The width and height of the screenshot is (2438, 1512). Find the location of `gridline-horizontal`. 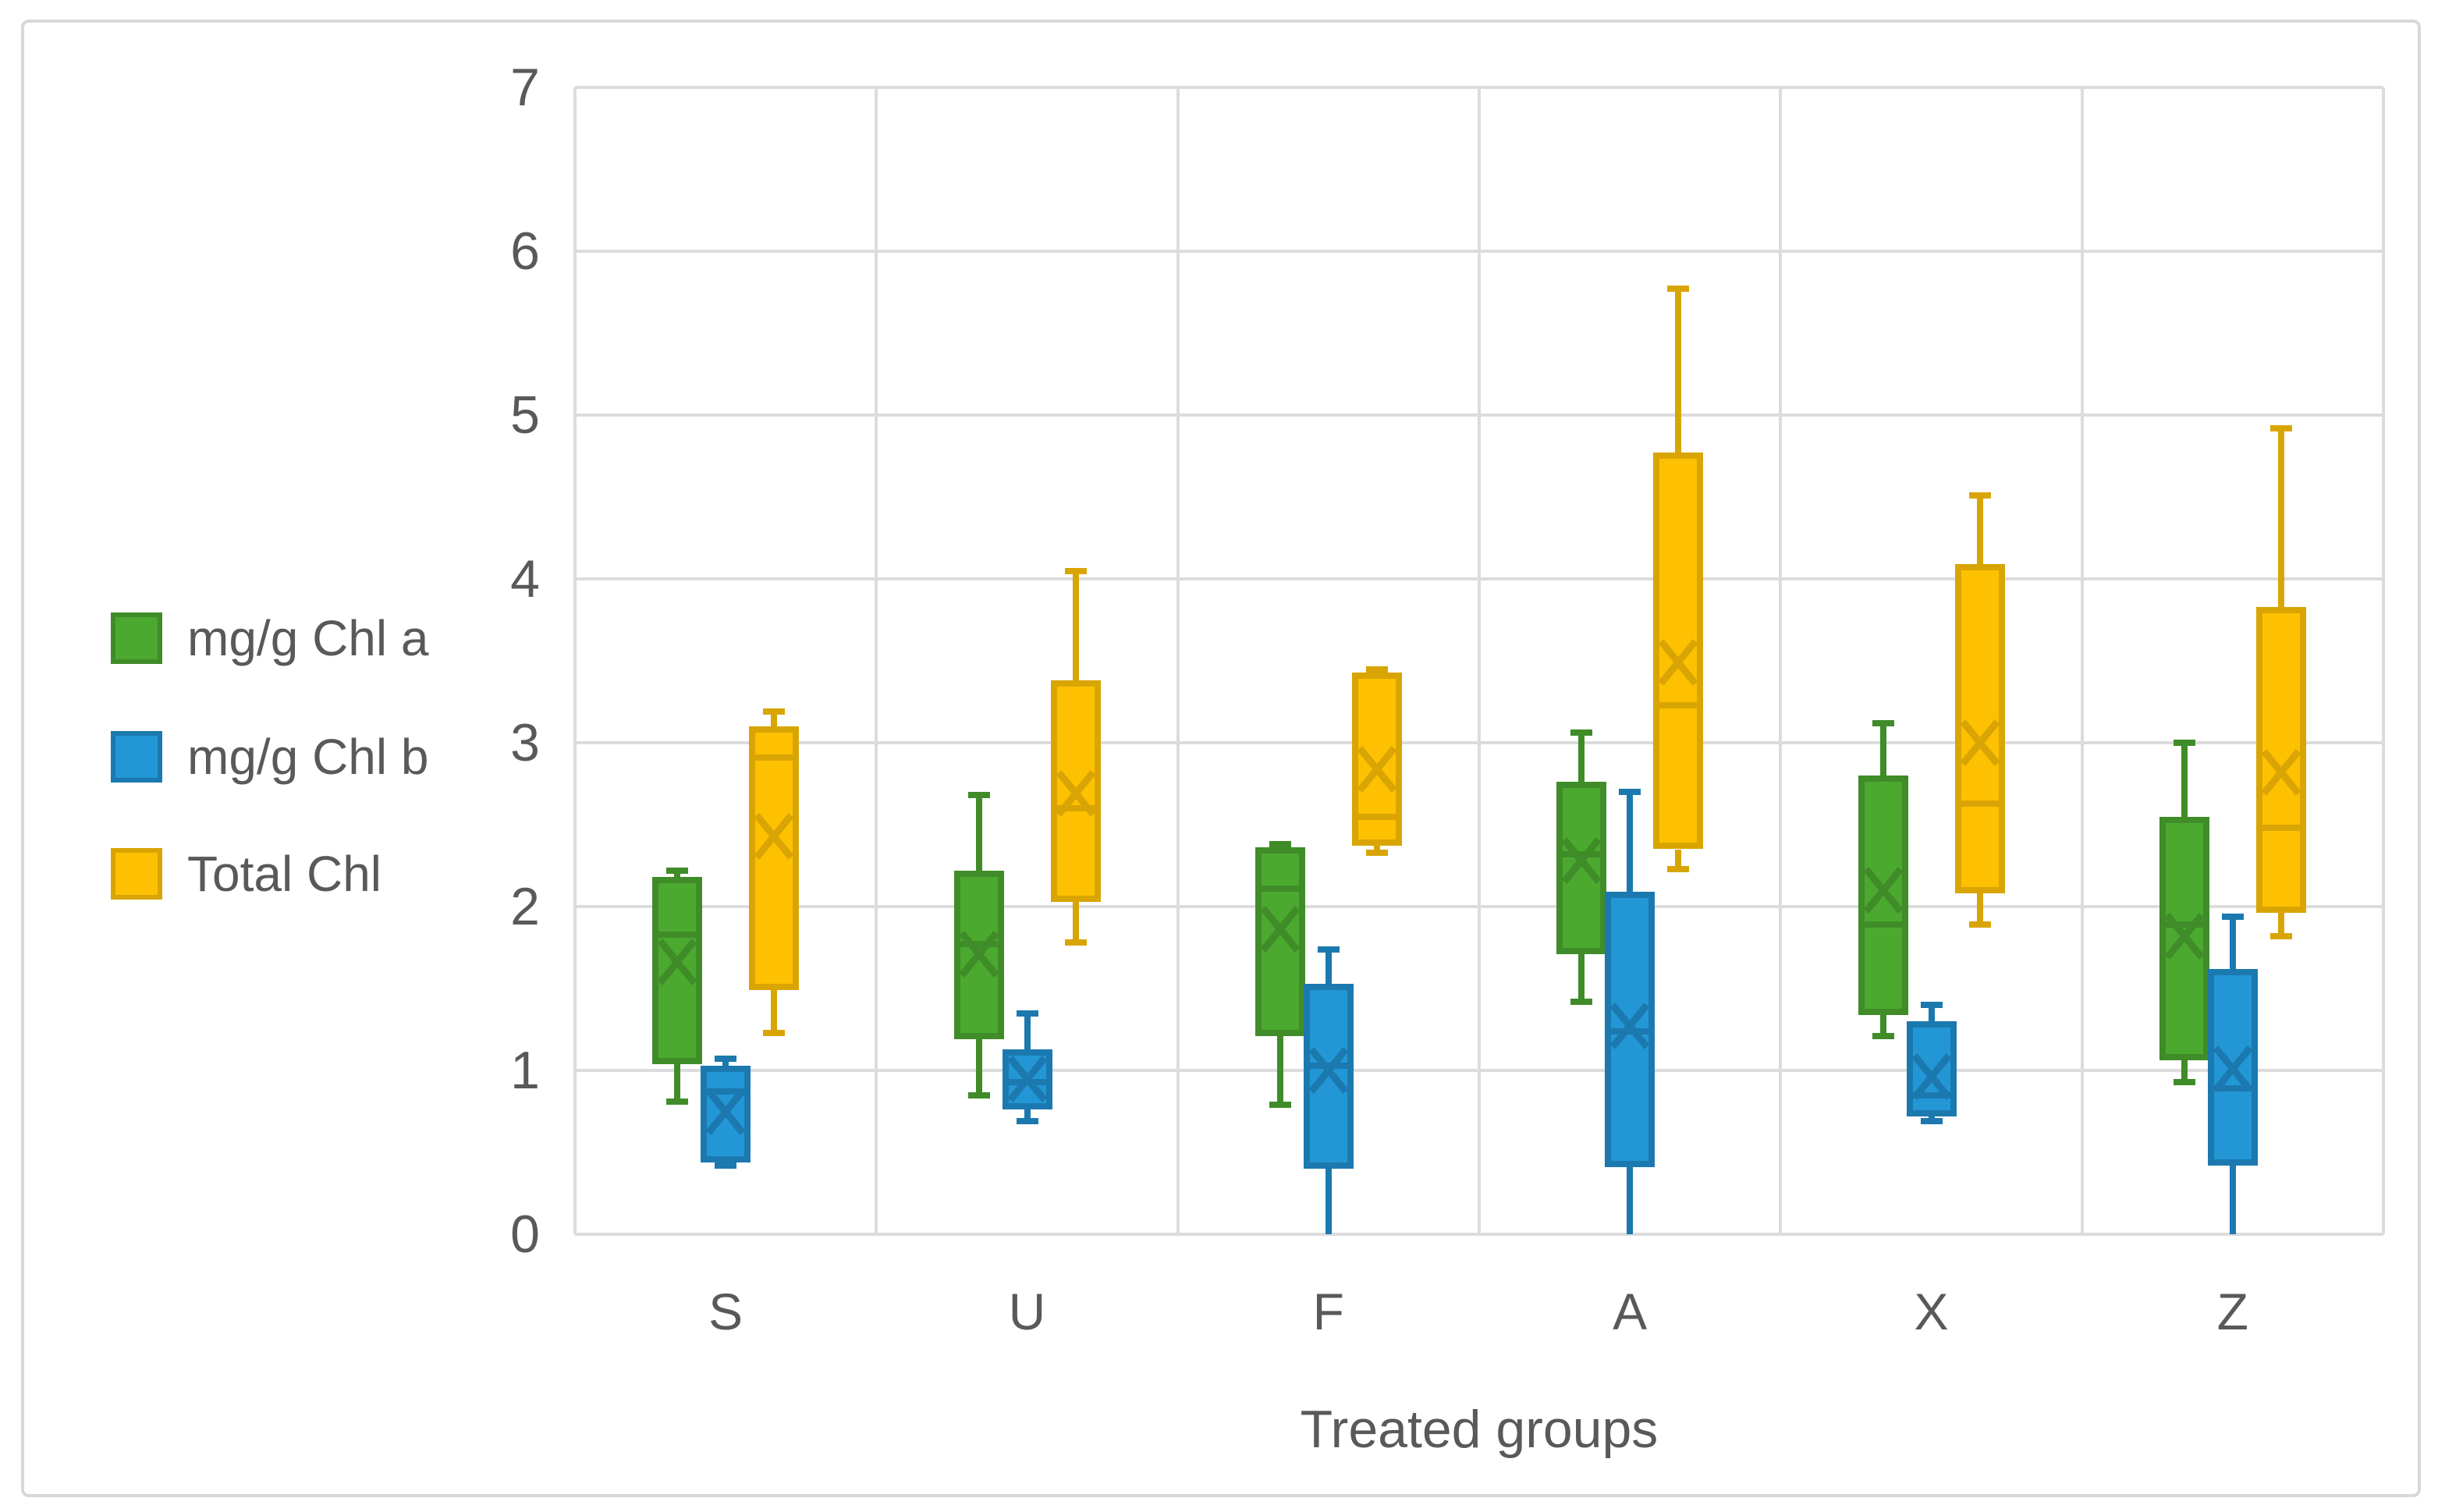

gridline-horizontal is located at coordinates (1479, 1235).